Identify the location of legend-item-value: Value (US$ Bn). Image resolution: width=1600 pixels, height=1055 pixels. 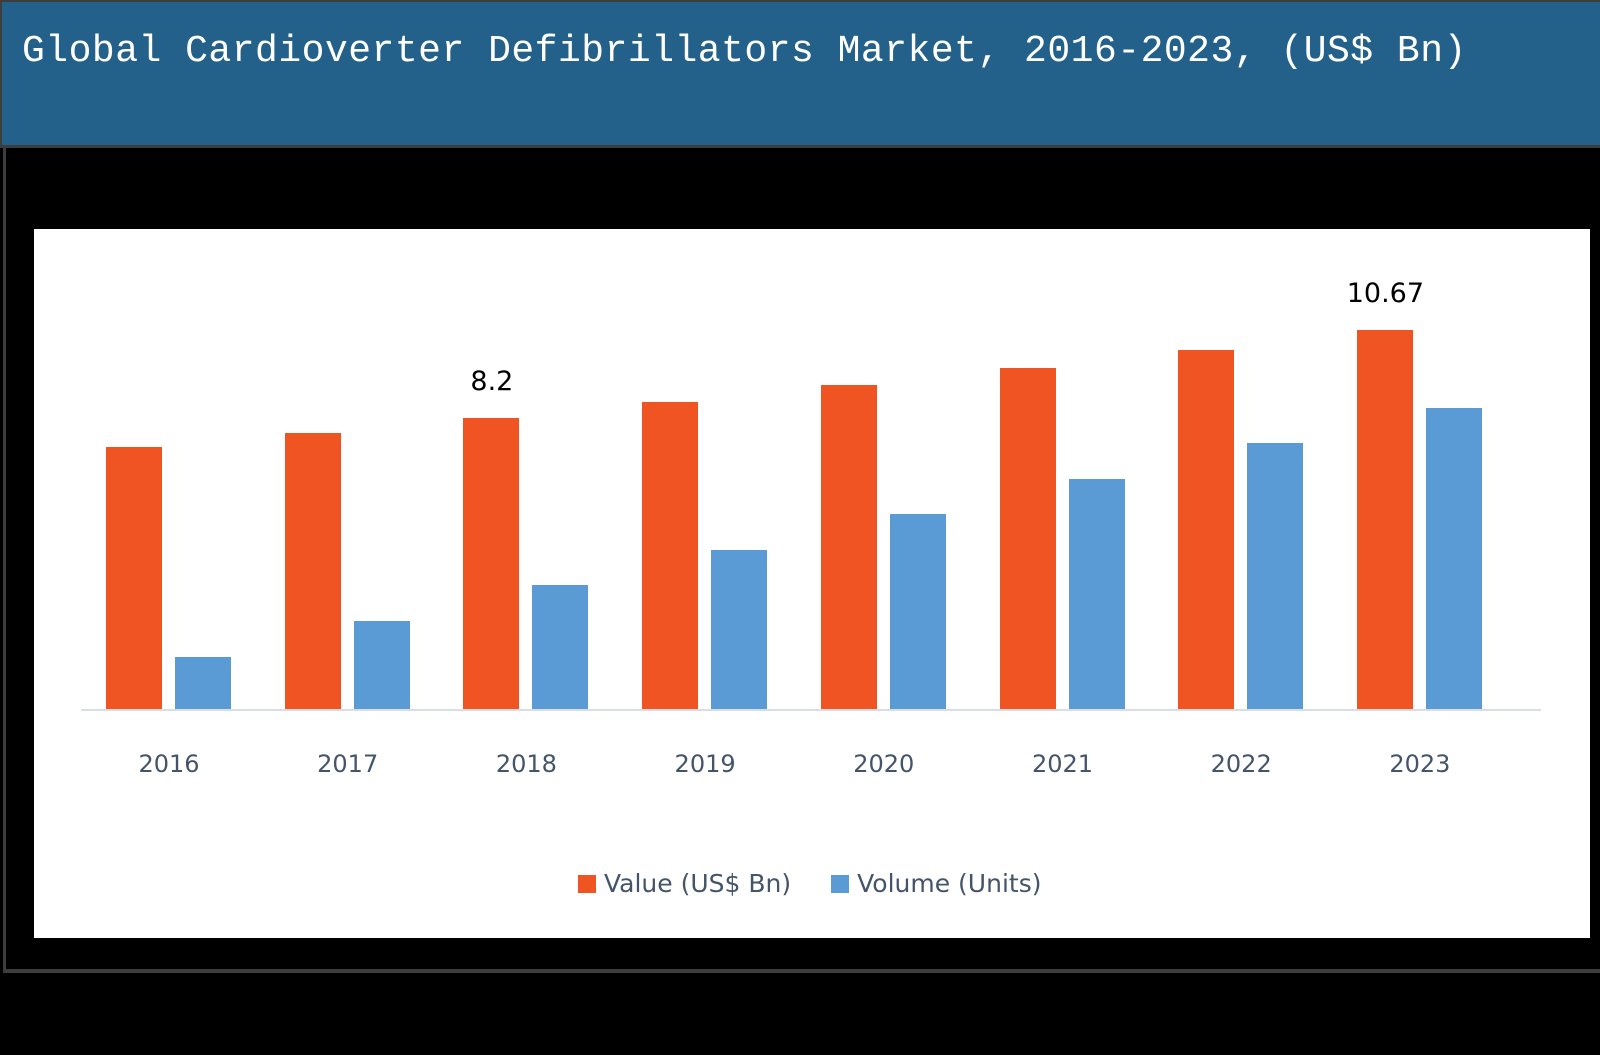
(684, 883).